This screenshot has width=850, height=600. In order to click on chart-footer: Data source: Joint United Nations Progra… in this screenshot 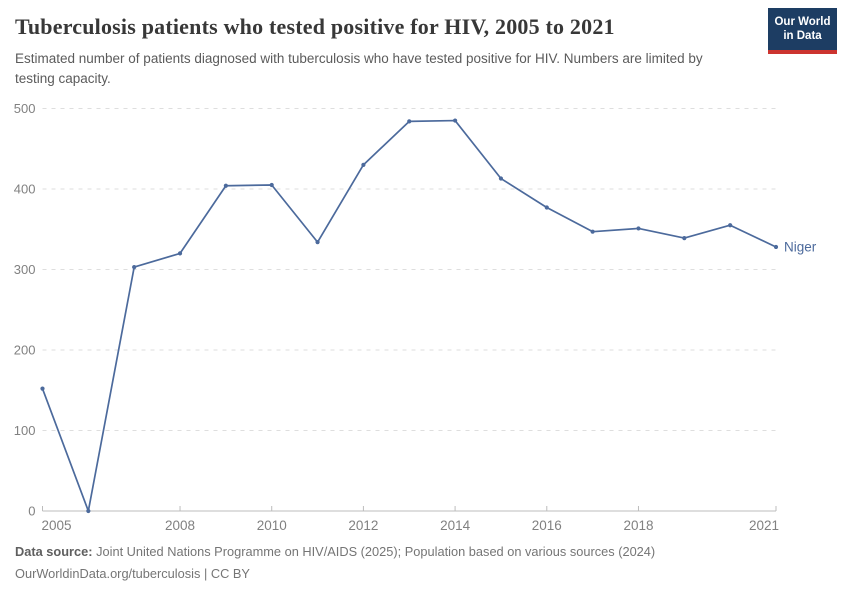, I will do `click(425, 563)`.